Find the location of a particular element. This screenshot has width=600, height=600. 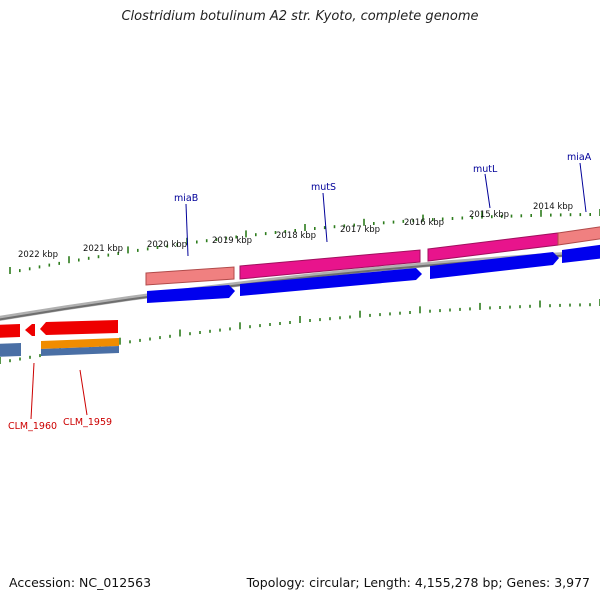

scale-label-2020: 2020 kbp is located at coordinates (167, 245).